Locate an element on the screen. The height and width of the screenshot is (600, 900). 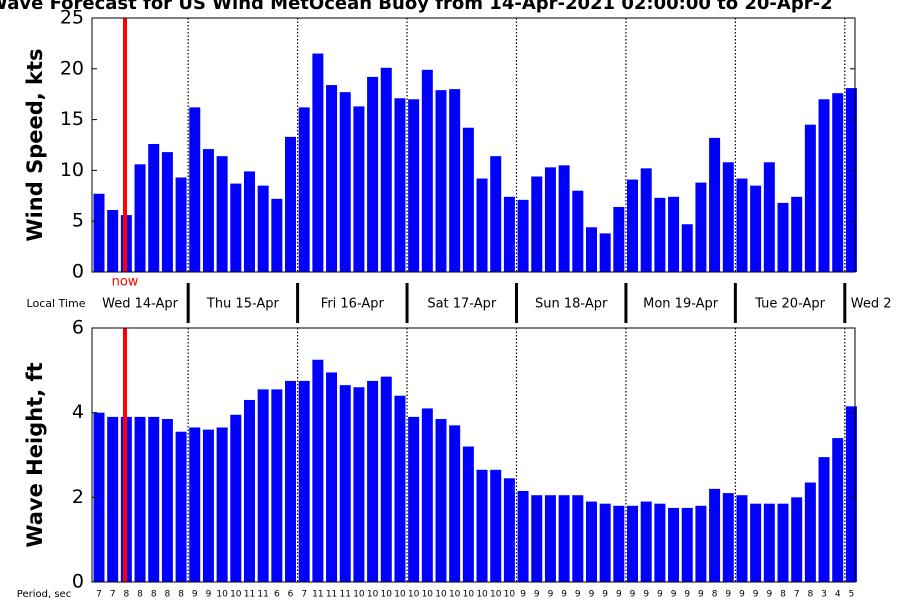
y-tick-label: 20 is located at coordinates (72, 68).